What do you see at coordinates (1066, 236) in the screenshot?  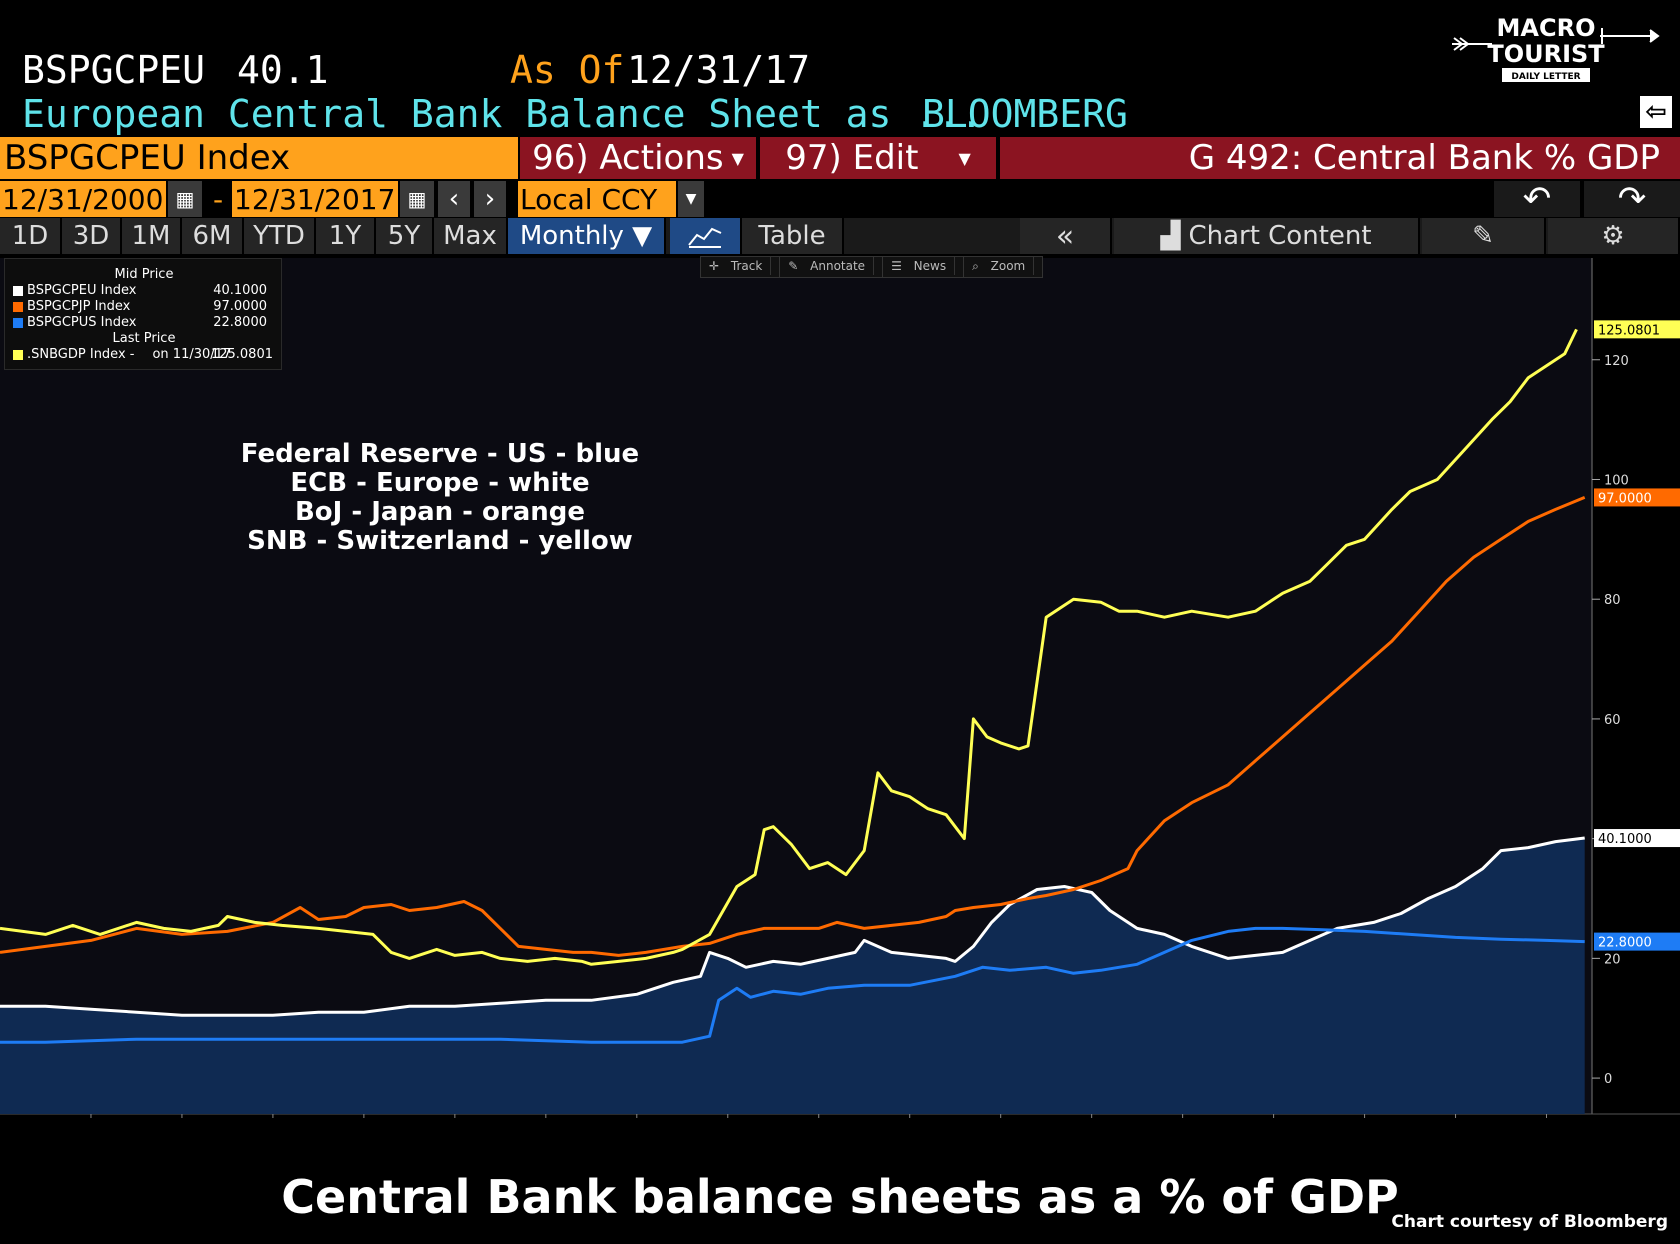 I see `collapse-icon: «` at bounding box center [1066, 236].